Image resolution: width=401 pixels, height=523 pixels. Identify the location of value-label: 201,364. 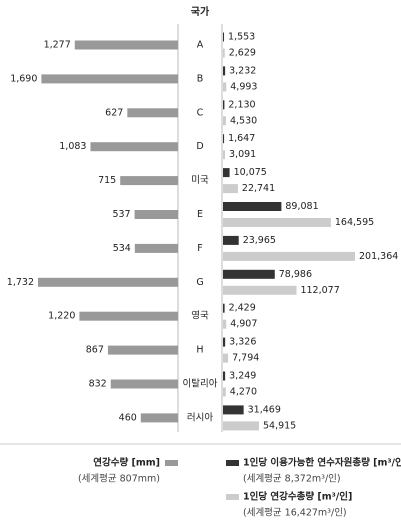
(378, 256).